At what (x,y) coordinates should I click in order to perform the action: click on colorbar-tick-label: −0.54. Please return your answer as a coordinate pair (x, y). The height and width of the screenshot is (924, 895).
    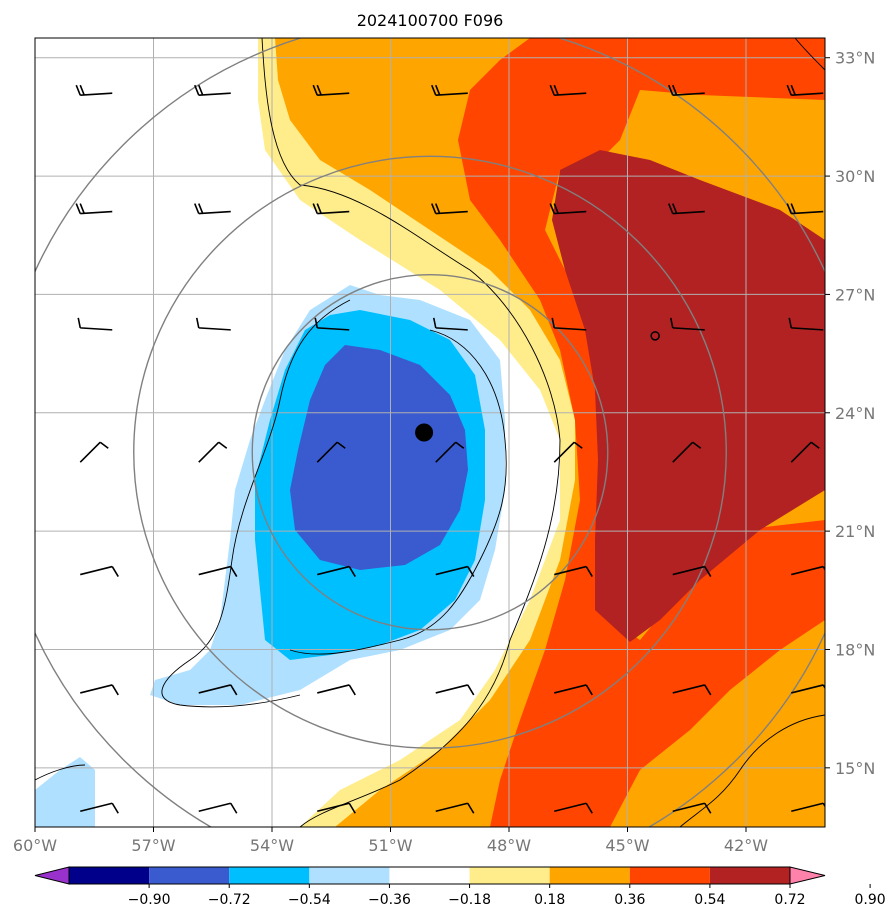
    Looking at the image, I should click on (309, 900).